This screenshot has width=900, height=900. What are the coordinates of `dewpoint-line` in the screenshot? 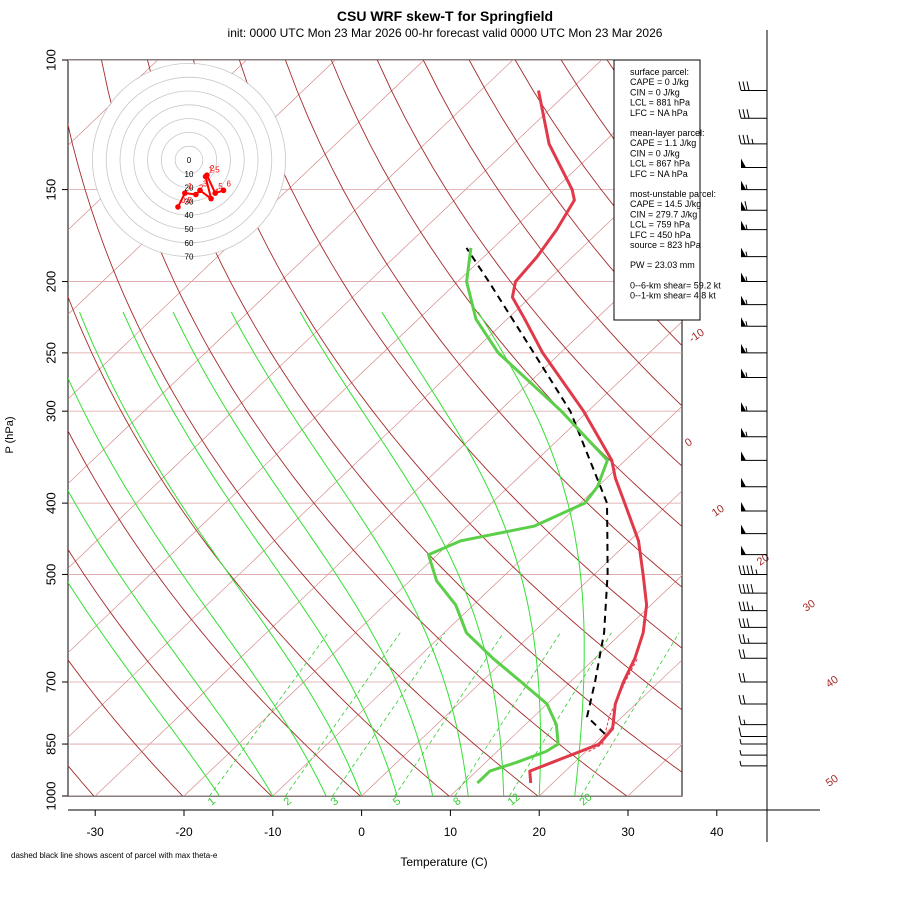 It's located at (518, 516).